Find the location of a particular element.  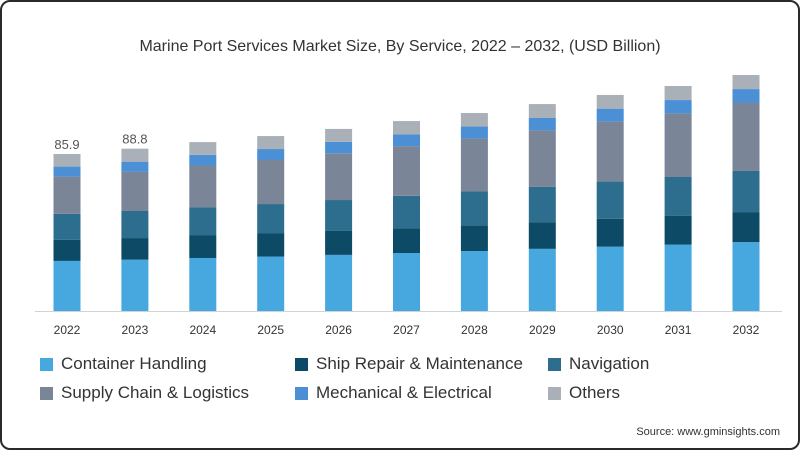

x-tick-label: 2032 is located at coordinates (746, 330).